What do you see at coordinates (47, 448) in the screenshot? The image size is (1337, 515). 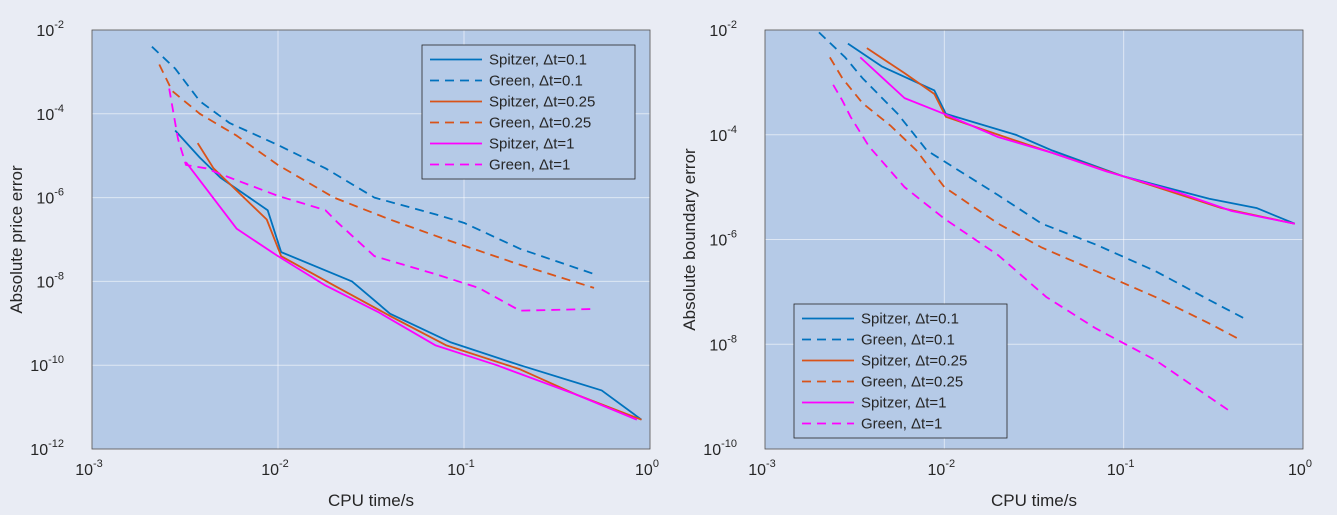 I see `y-tick-label: 10⁻¹²` at bounding box center [47, 448].